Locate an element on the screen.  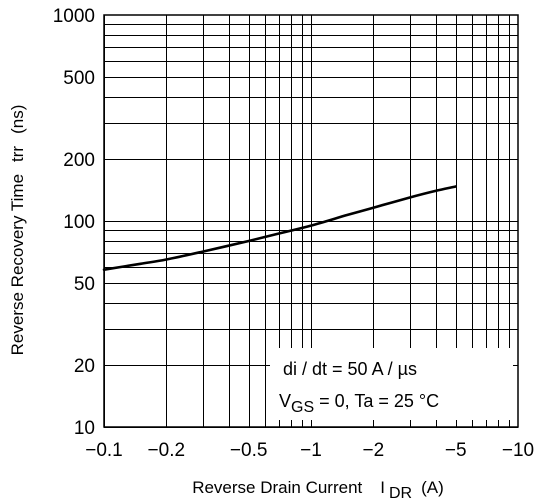
y-tick-labels: 10 20 50 100 200 500 1000 is located at coordinates (74, 222).